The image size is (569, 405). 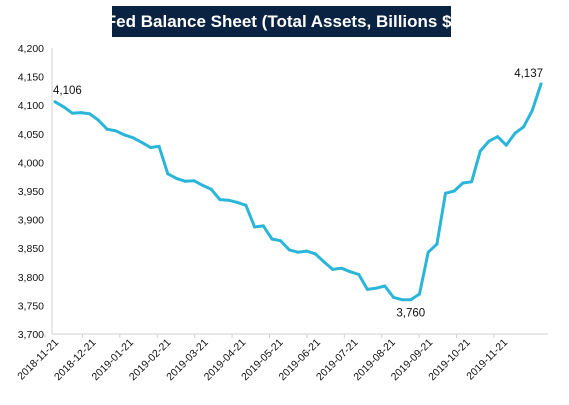 I want to click on data-label: 4,137, so click(x=528, y=74).